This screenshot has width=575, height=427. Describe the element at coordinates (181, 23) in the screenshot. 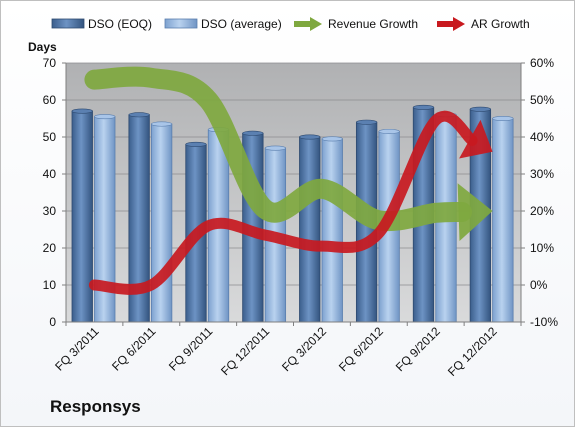

I see `legend-swatch-dso-average` at that location.